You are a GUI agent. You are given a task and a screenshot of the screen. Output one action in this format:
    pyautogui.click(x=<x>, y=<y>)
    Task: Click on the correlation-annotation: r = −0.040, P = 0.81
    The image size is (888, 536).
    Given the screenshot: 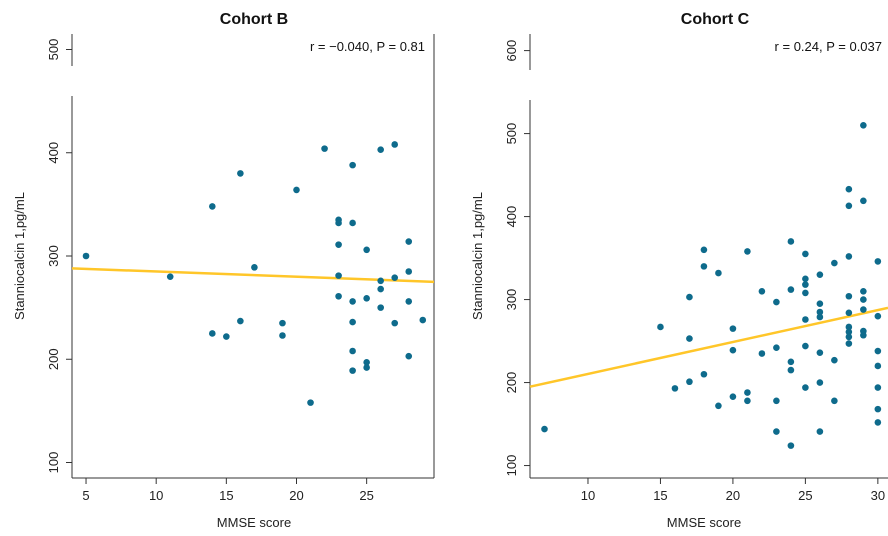 What is the action you would take?
    pyautogui.click(x=367, y=46)
    